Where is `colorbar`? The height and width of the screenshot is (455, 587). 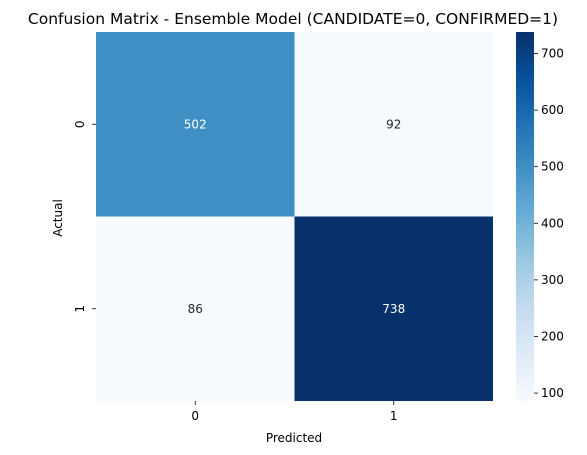
colorbar is located at coordinates (525, 216).